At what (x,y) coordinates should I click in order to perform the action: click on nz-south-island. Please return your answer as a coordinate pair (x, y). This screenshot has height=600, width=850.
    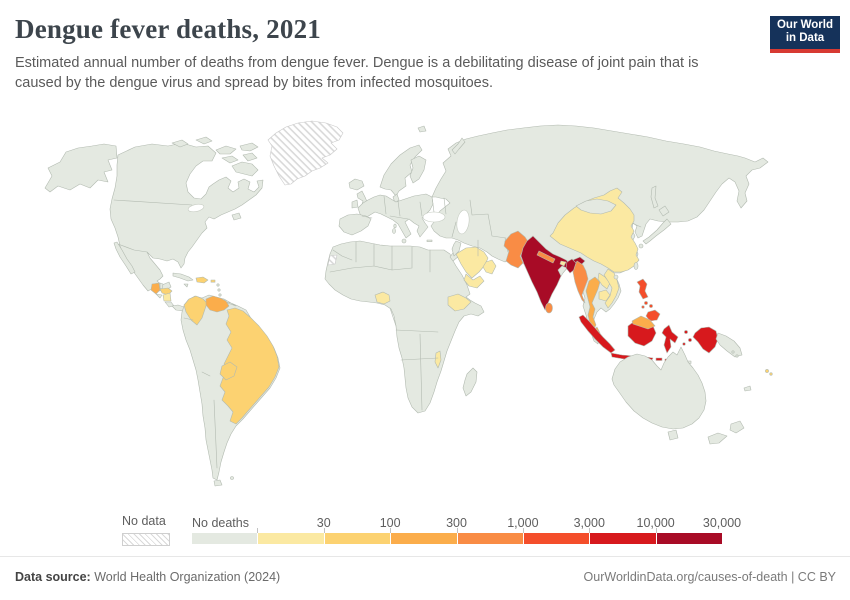
    Looking at the image, I should click on (717, 438).